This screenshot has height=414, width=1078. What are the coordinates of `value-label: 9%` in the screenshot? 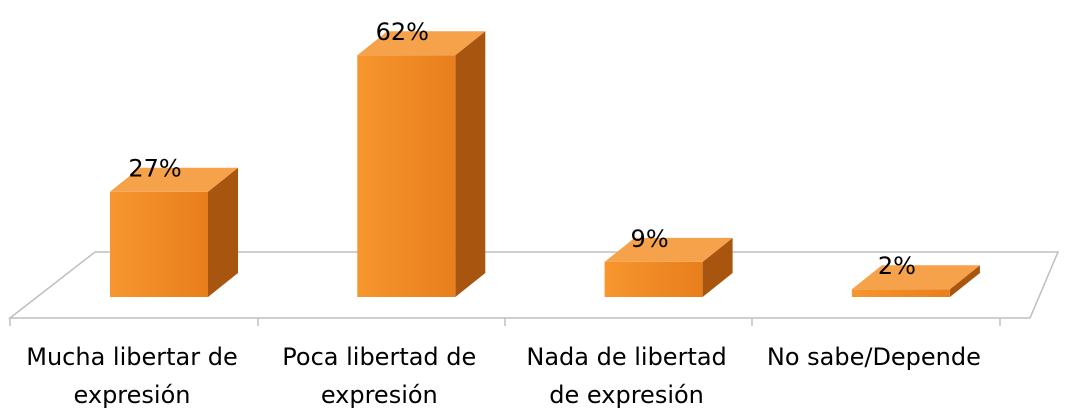 It's located at (650, 239).